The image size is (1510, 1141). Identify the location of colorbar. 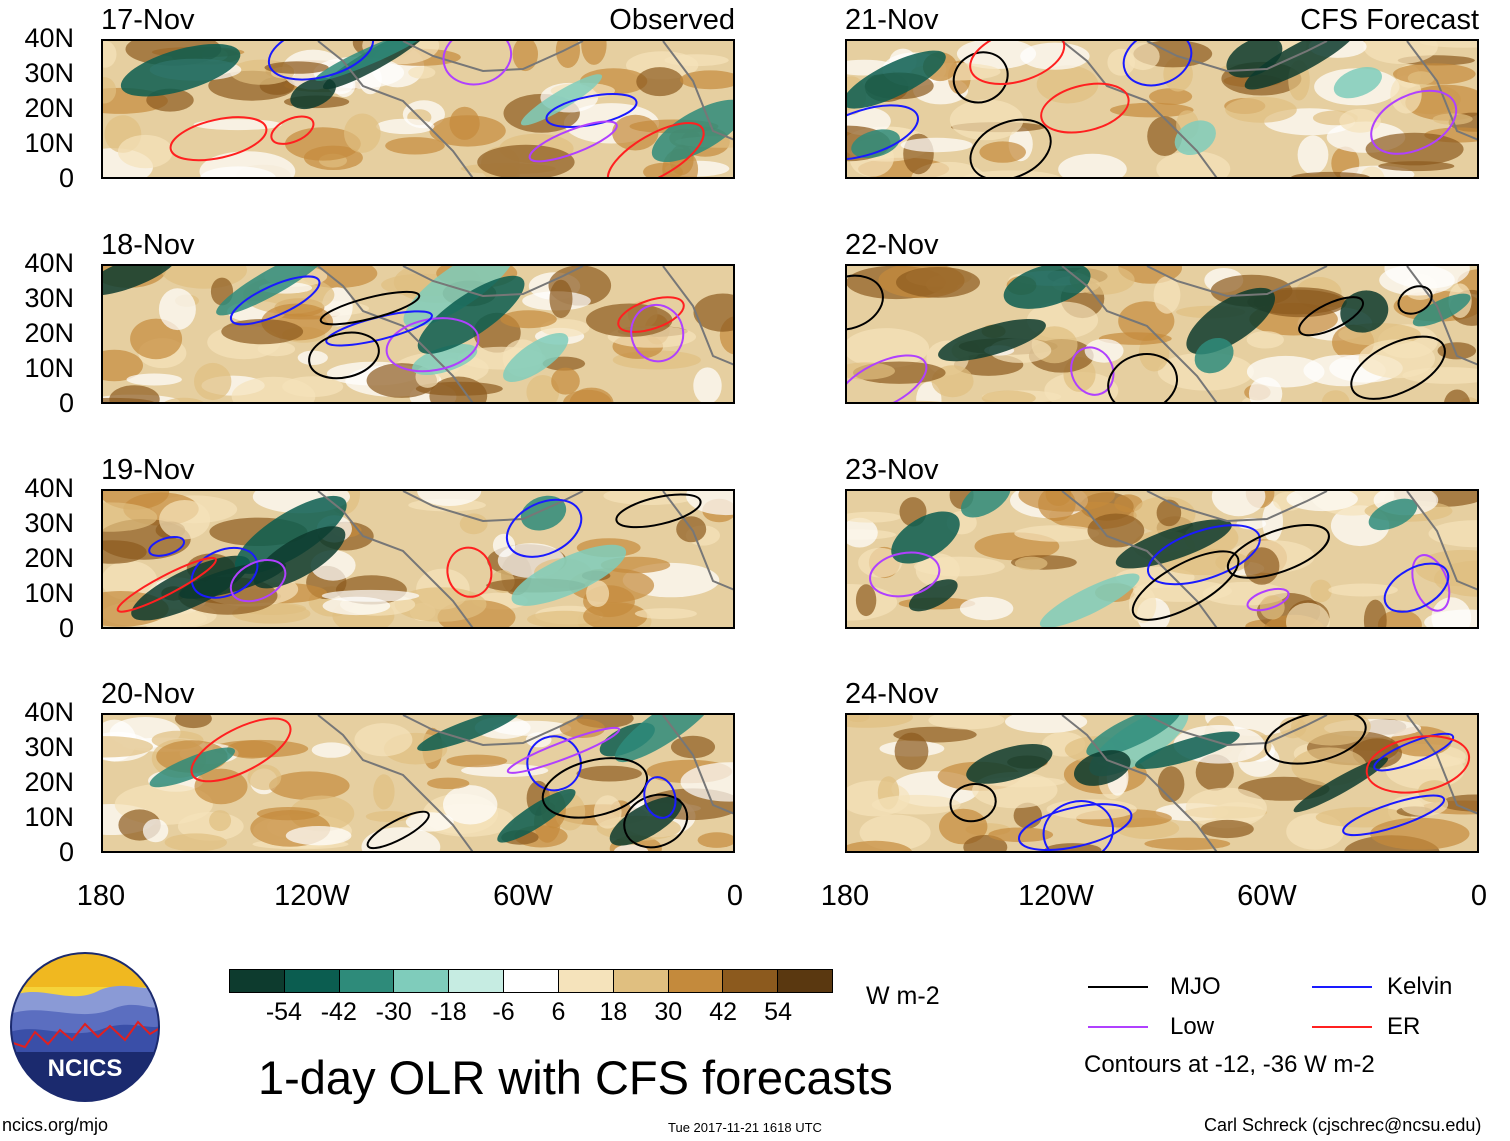
(531, 981).